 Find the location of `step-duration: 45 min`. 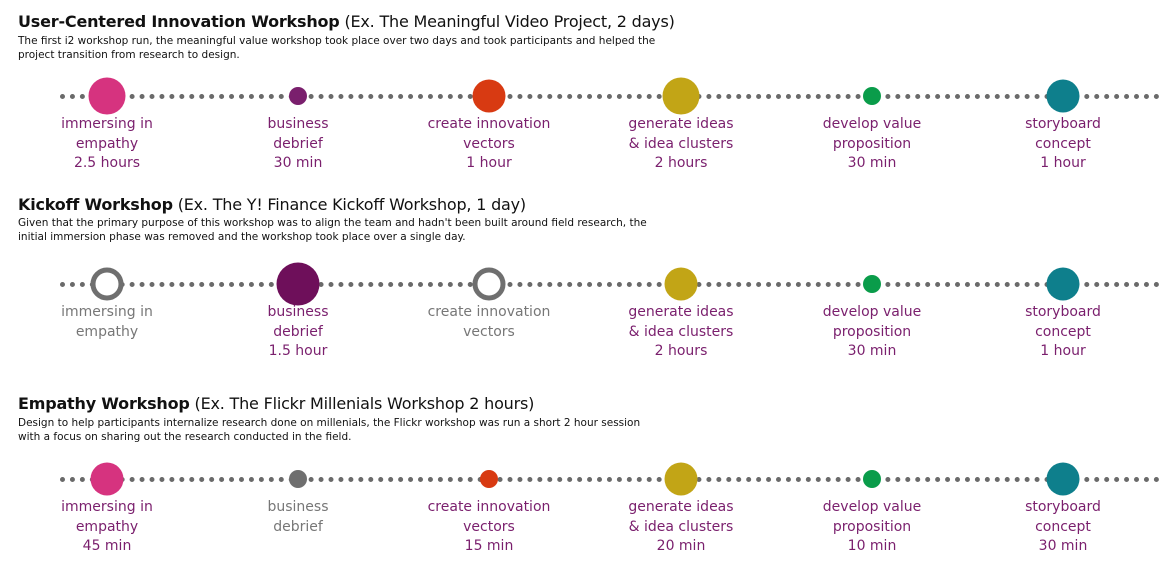

step-duration: 45 min is located at coordinates (107, 546).